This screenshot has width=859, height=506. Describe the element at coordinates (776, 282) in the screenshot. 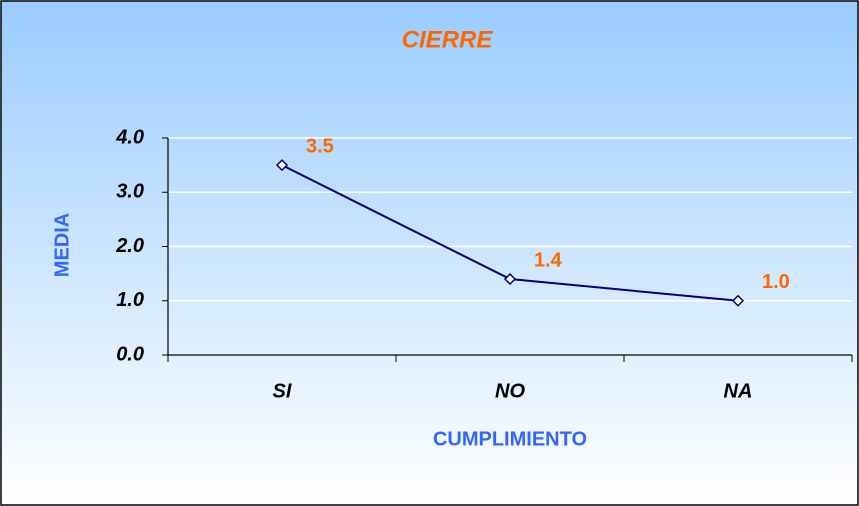

I see `data-label: 1.0` at that location.